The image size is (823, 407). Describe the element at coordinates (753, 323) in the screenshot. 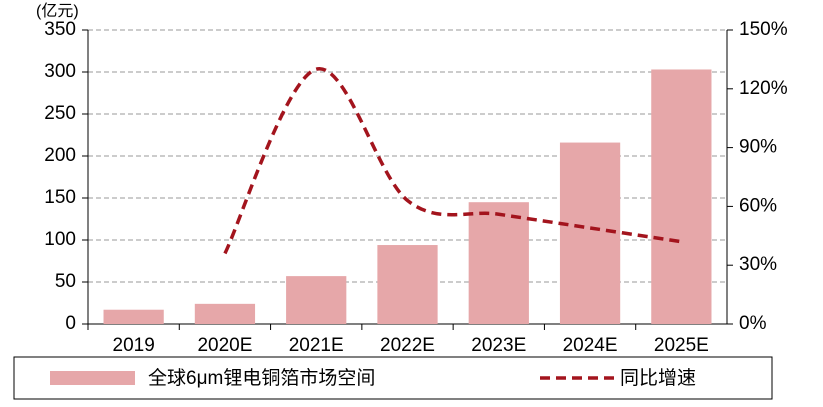

I see `y2-tick-label: 0%` at that location.